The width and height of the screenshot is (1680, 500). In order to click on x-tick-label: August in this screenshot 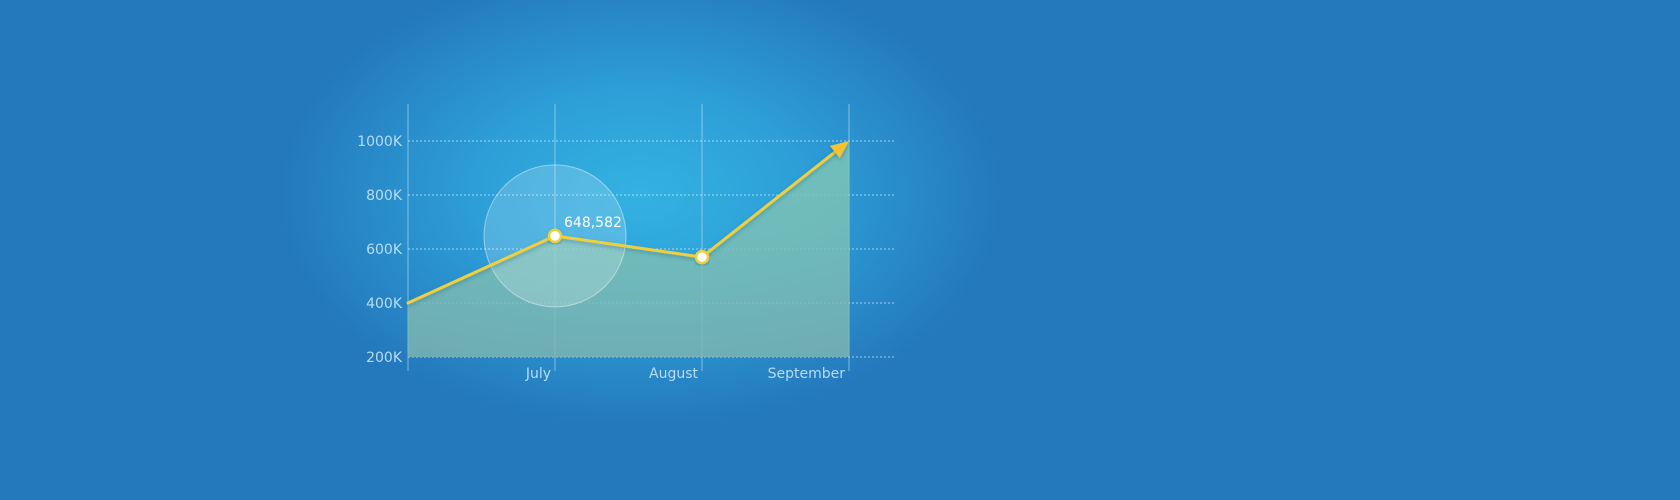, I will do `click(674, 374)`.